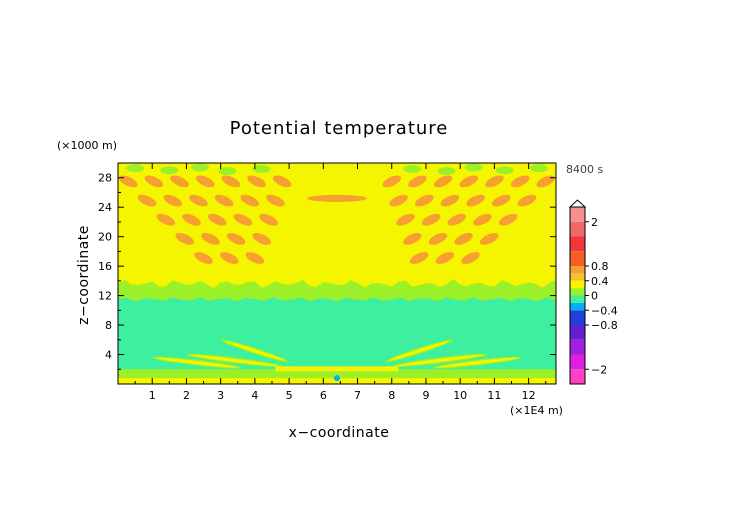 The height and width of the screenshot is (532, 752). What do you see at coordinates (594, 222) in the screenshot?
I see `colorbar-tick-label: 2` at bounding box center [594, 222].